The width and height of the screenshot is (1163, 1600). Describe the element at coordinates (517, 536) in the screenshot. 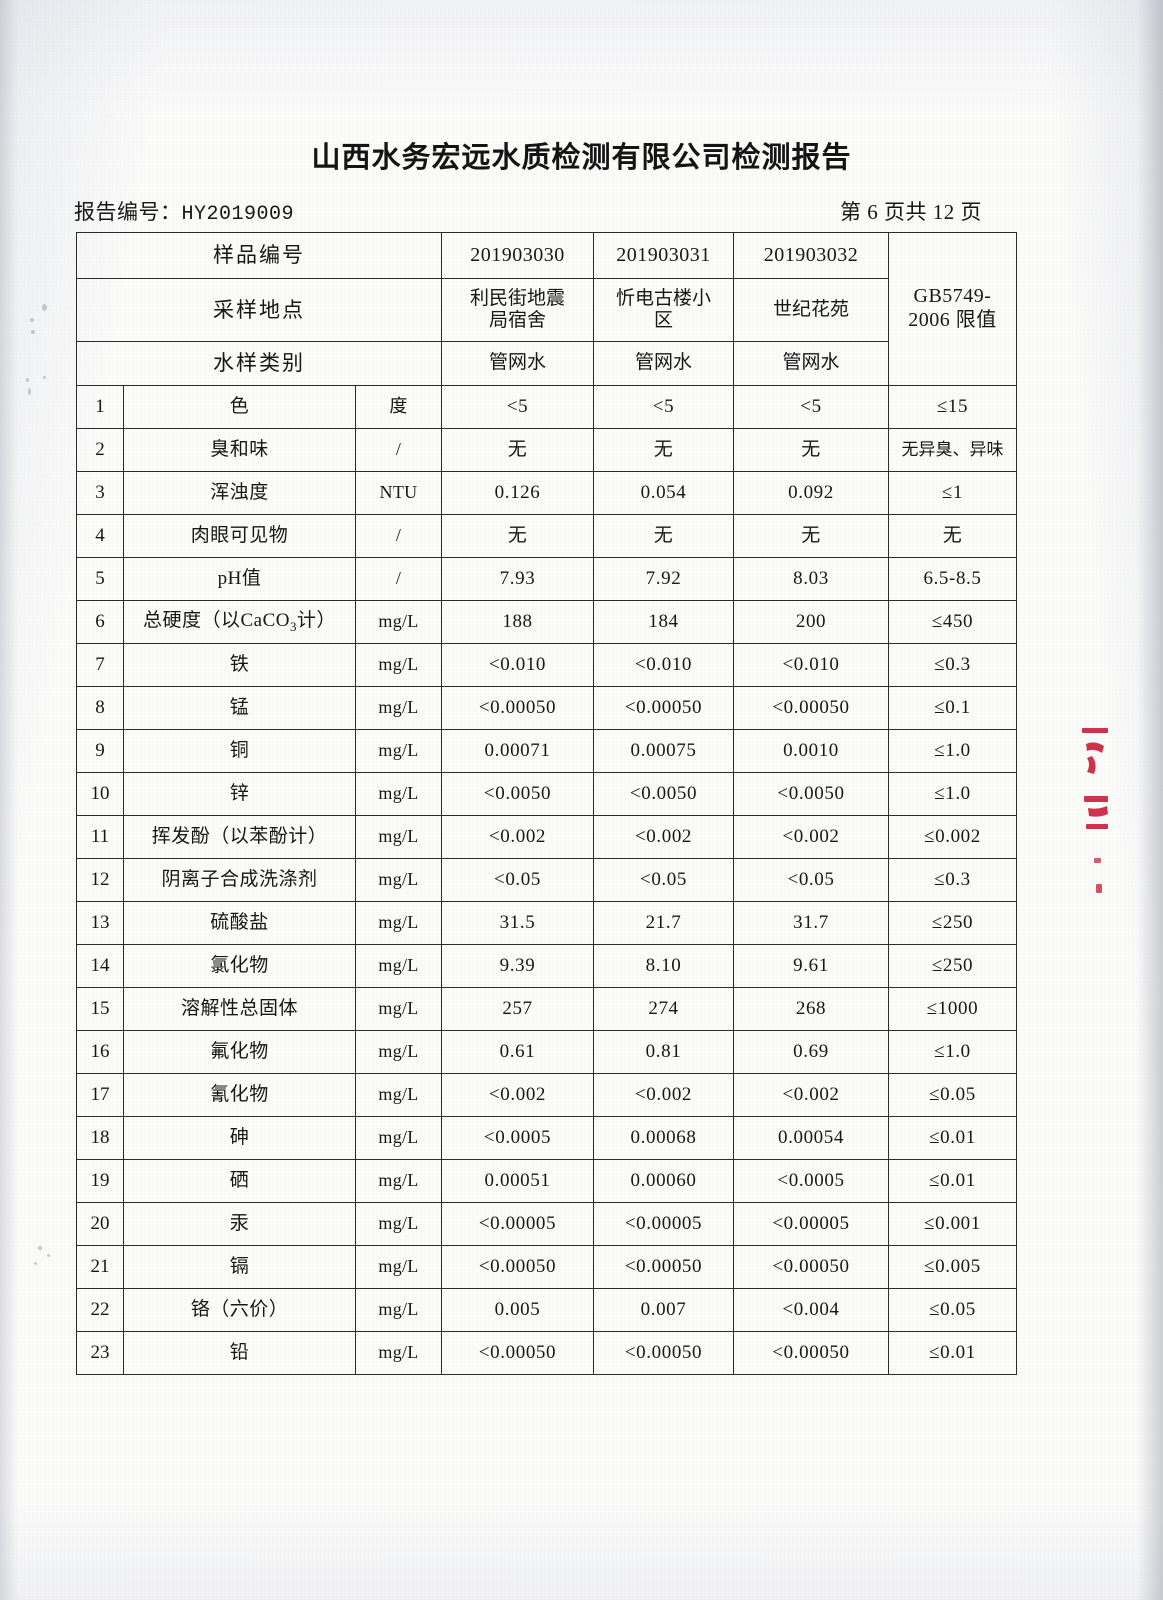

I see `result-value-sample-1: 无` at that location.